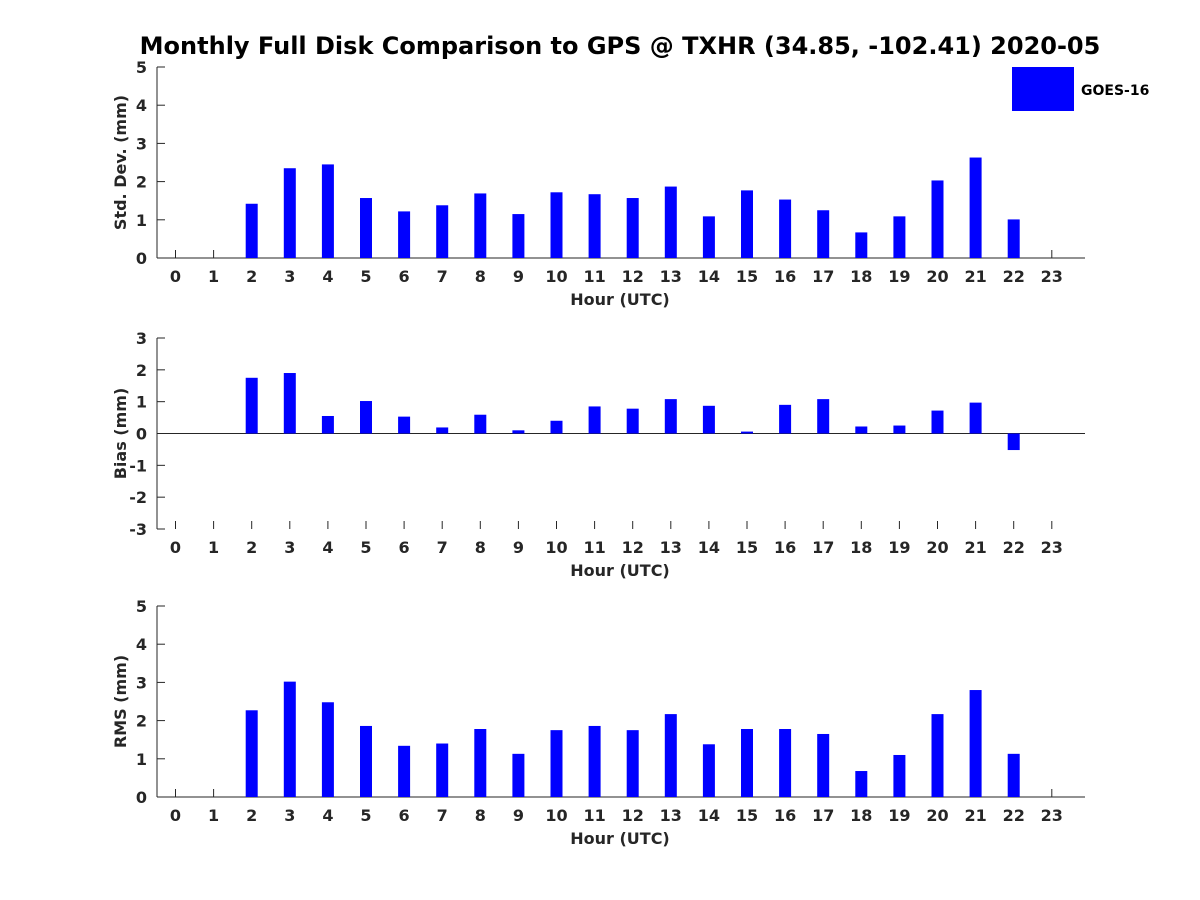  Describe the element at coordinates (175, 815) in the screenshot. I see `x-tick-label: 0` at that location.